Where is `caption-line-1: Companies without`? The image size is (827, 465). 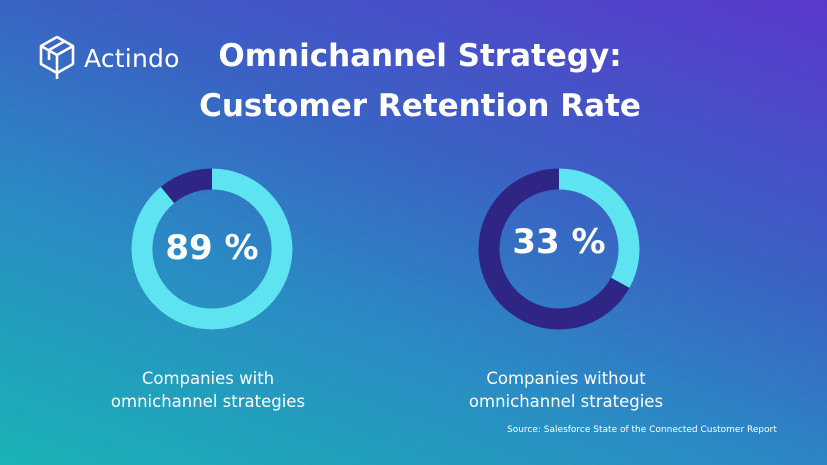
caption-line-1: Companies without is located at coordinates (566, 378).